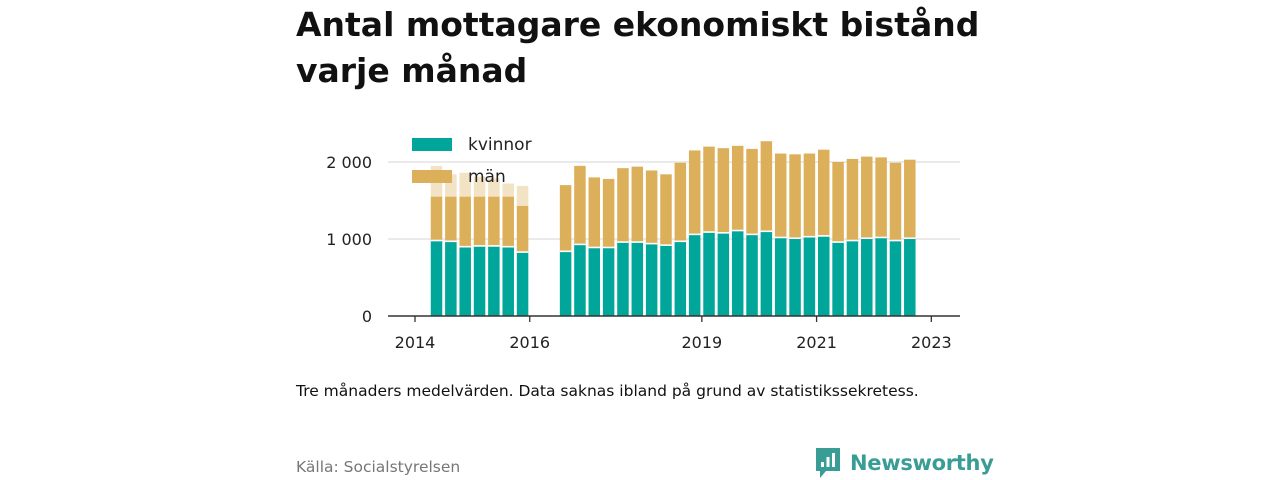 The image size is (1280, 480). I want to click on x-axis: 2014 2016 2019 2021 2023, so click(674, 333).